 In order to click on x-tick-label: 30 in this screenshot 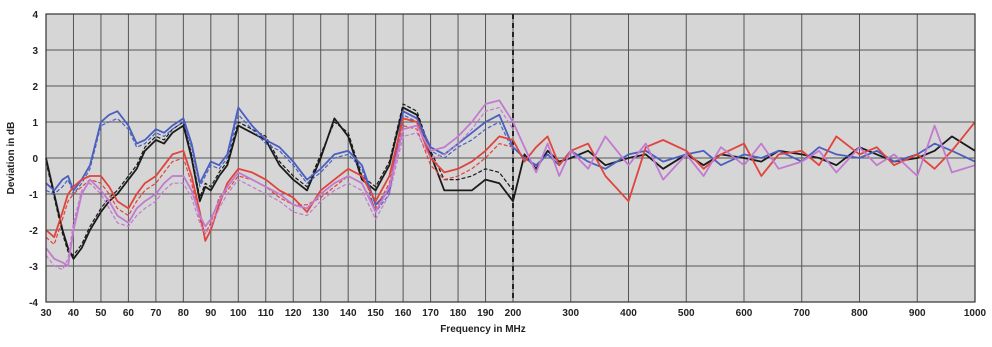, I will do `click(46, 313)`.